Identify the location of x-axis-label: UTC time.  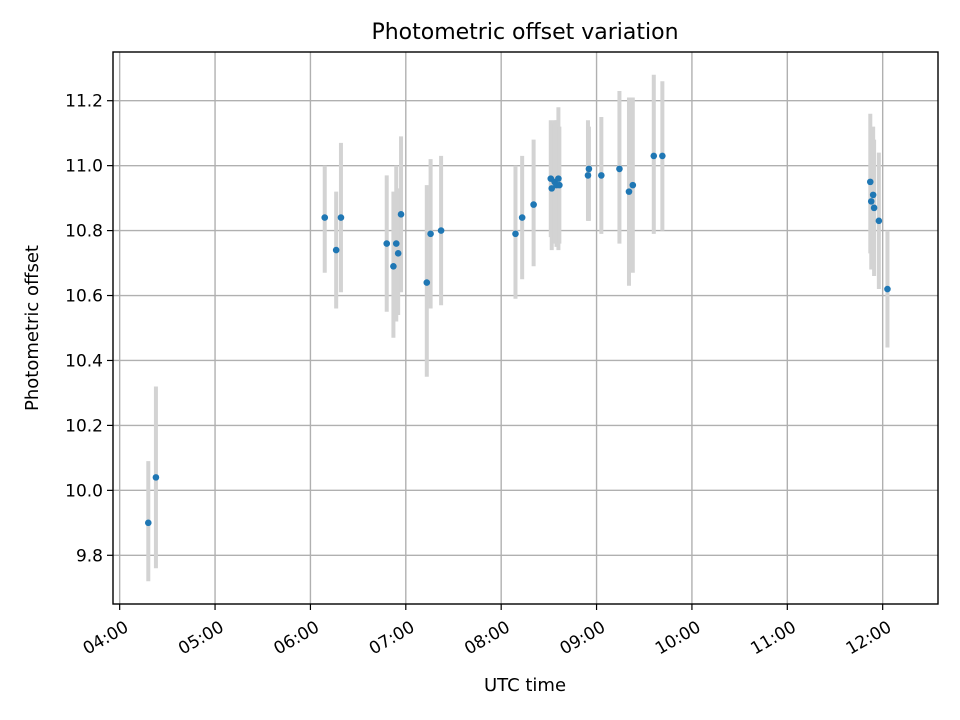
(525, 685).